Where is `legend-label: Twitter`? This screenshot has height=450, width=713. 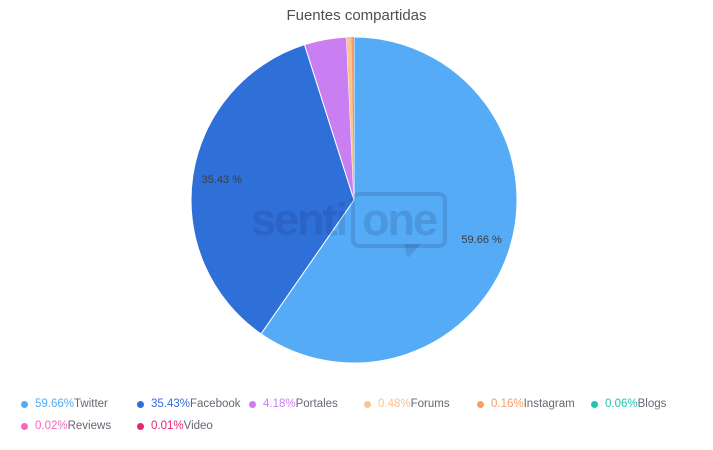
legend-label: Twitter is located at coordinates (91, 404).